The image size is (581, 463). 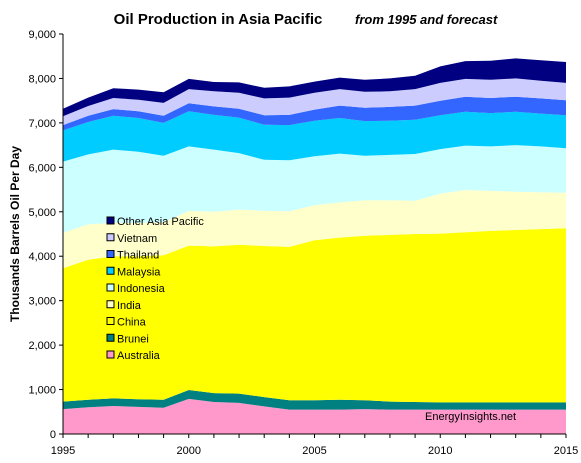 I want to click on legend-item-thailand: Thailand, so click(x=132, y=256).